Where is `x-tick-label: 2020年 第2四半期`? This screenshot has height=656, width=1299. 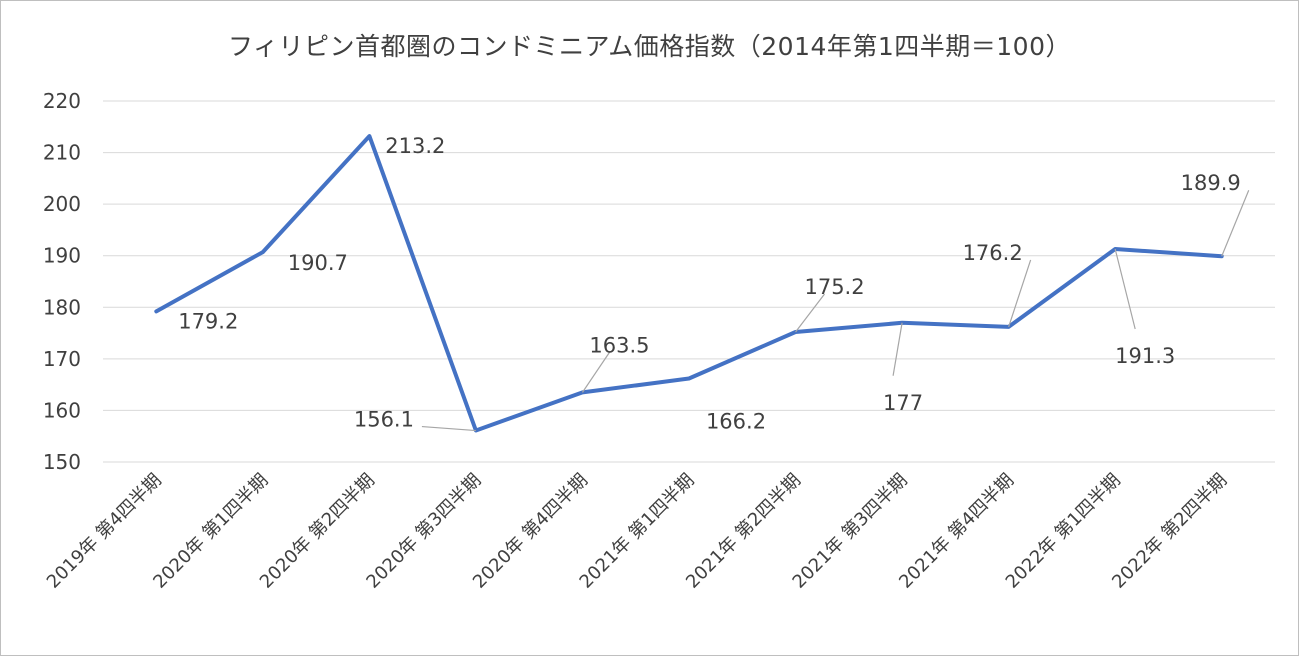
x-tick-label: 2020年 第2四半期 is located at coordinates (317, 531).